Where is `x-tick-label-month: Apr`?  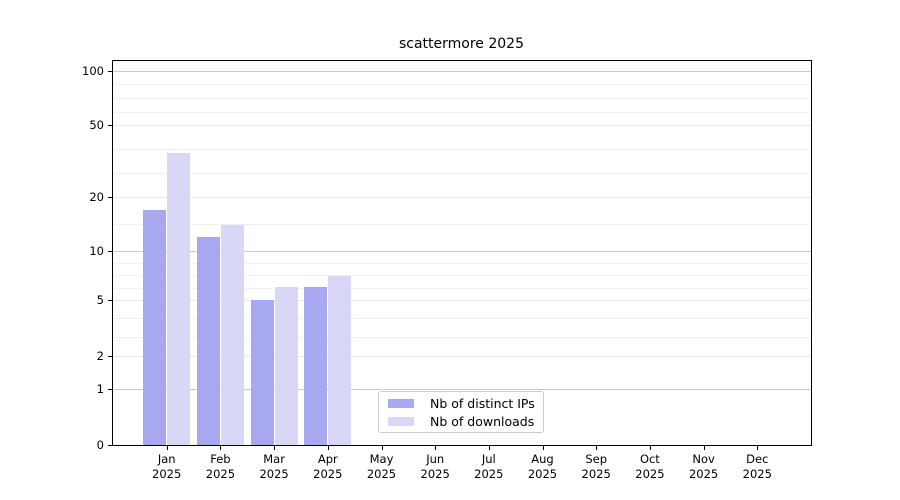
x-tick-label-month: Apr is located at coordinates (327, 459).